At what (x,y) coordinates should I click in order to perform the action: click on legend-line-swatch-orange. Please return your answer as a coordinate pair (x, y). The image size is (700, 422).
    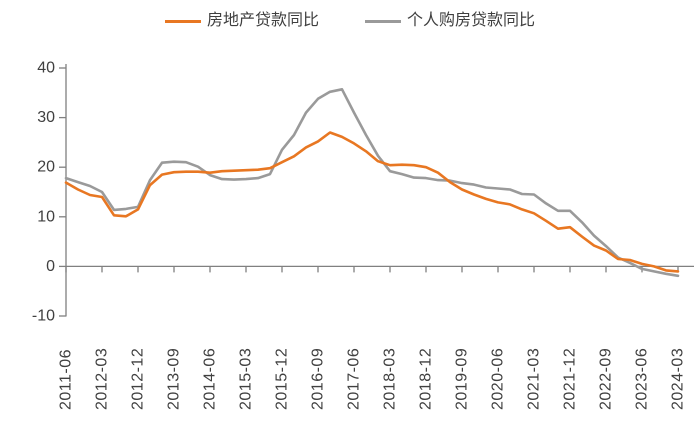
    Looking at the image, I should click on (182, 21).